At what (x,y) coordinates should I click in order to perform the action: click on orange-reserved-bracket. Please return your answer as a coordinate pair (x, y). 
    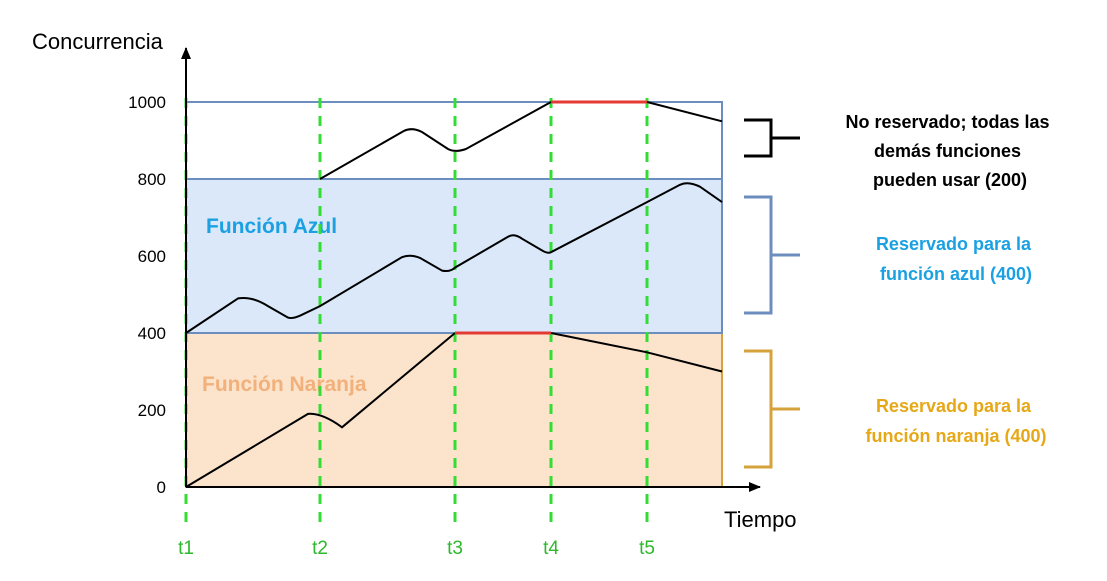
    Looking at the image, I should click on (772, 409).